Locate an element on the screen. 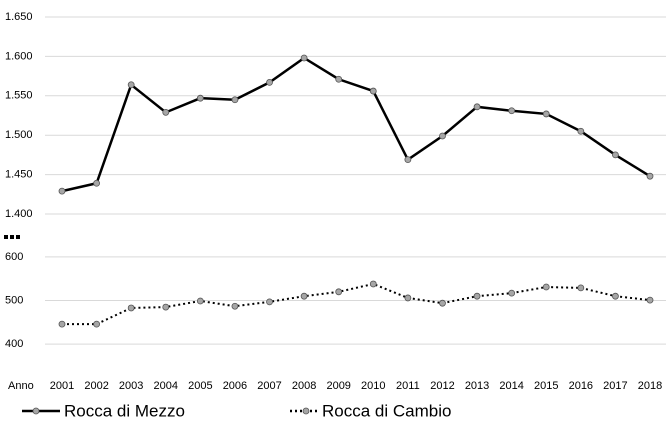  x-tick-label: 2013 is located at coordinates (477, 386).